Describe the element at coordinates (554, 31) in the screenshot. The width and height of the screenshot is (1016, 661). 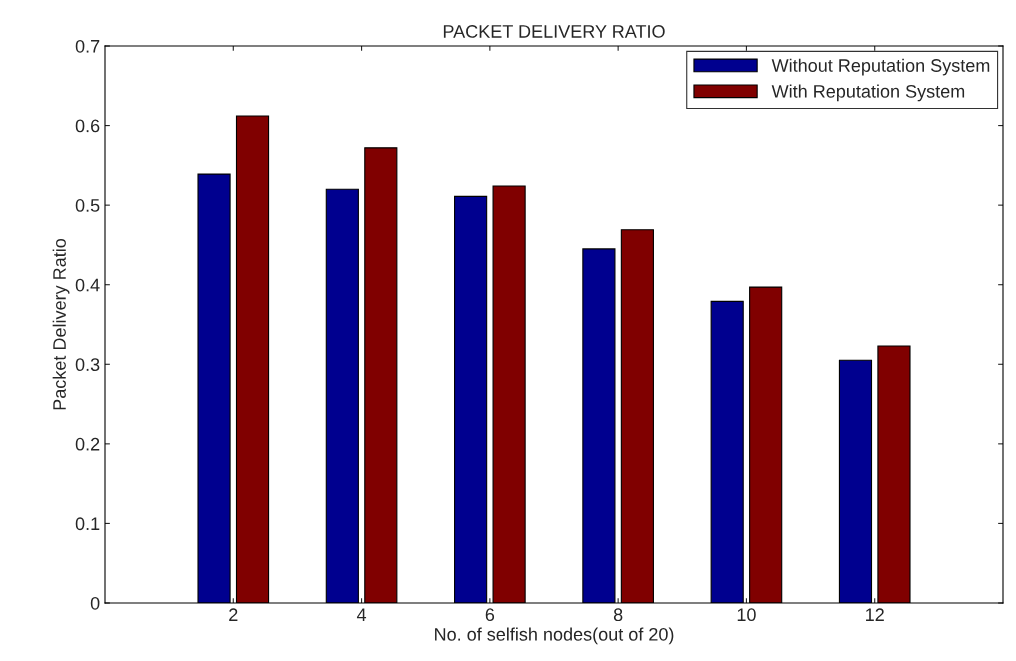
I see `chart-title: PACKET DELIVERY RATIO` at that location.